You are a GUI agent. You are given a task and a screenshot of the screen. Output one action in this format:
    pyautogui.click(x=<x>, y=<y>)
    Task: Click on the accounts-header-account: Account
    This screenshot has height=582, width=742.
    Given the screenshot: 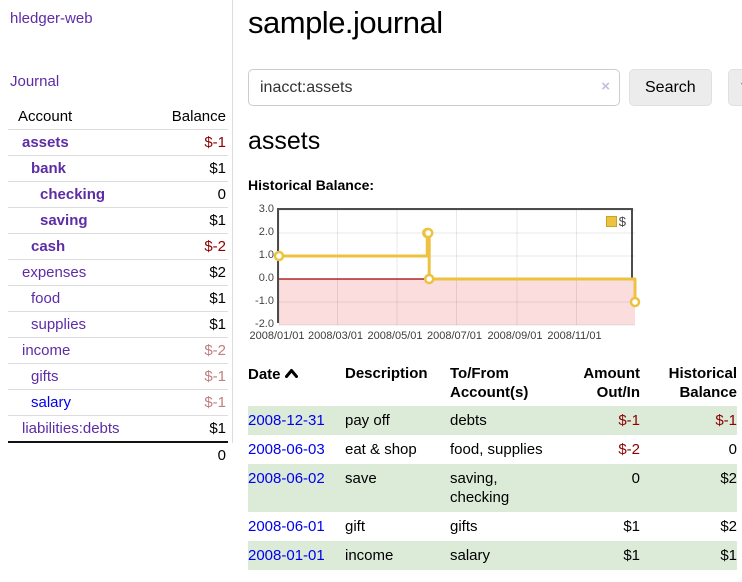 What is the action you would take?
    pyautogui.click(x=81, y=117)
    